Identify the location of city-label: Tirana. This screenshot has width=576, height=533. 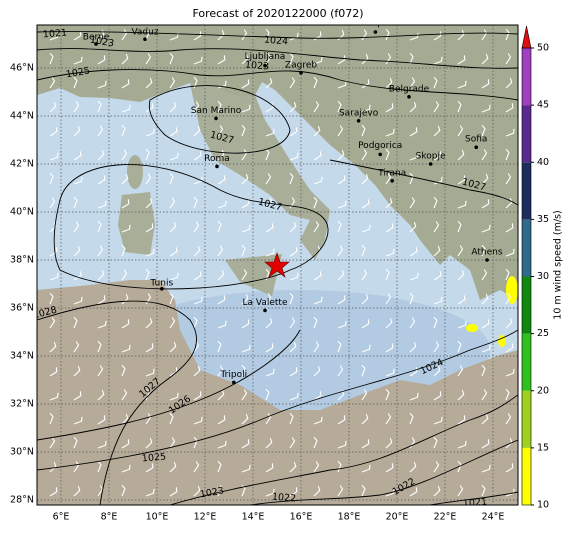
(391, 173).